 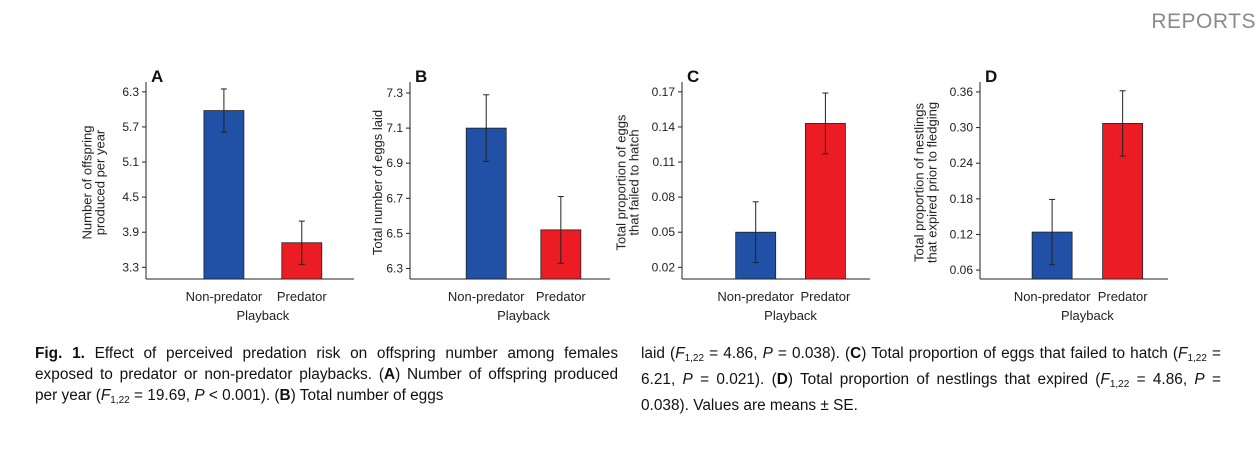 I want to click on caption-stat: = 0.038). (, so click(x=814, y=353).